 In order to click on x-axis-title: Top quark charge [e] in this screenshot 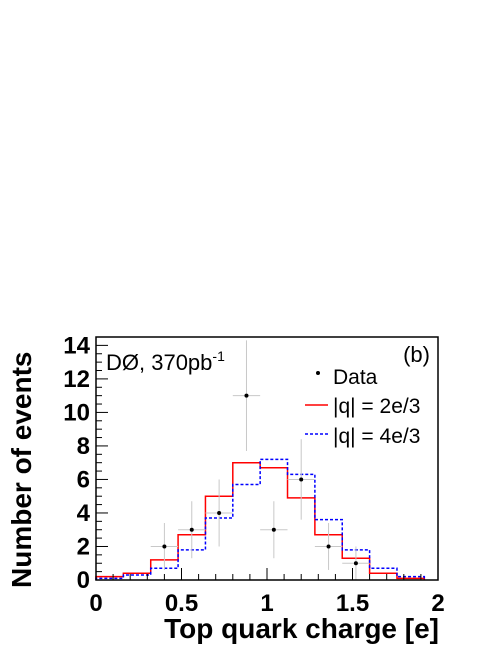, I will do `click(301, 628)`.